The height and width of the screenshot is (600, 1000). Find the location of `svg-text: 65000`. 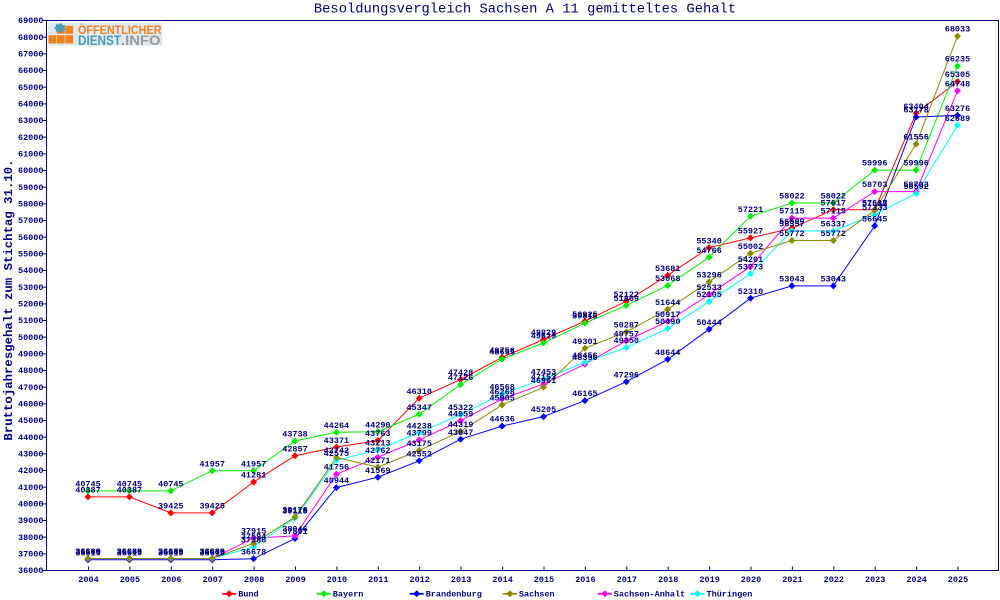

svg-text: 65000 is located at coordinates (31, 88).